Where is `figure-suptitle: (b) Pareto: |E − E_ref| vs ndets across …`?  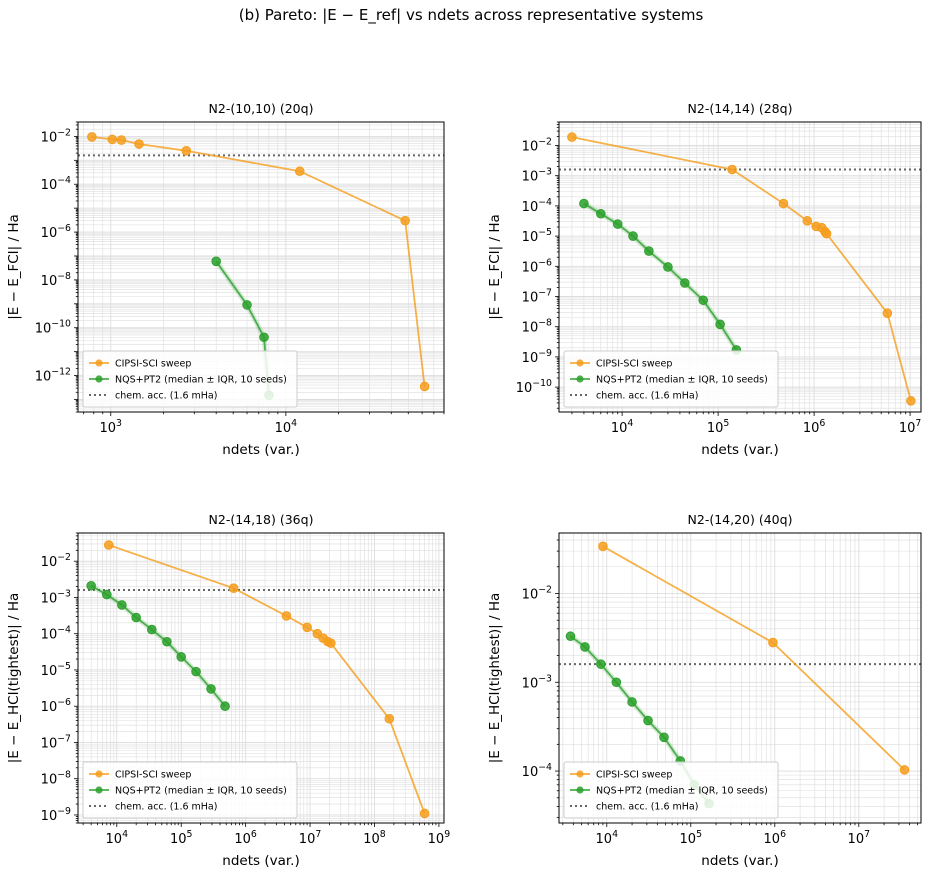 figure-suptitle: (b) Pareto: |E − E_ref| vs ndets across … is located at coordinates (471, 15).